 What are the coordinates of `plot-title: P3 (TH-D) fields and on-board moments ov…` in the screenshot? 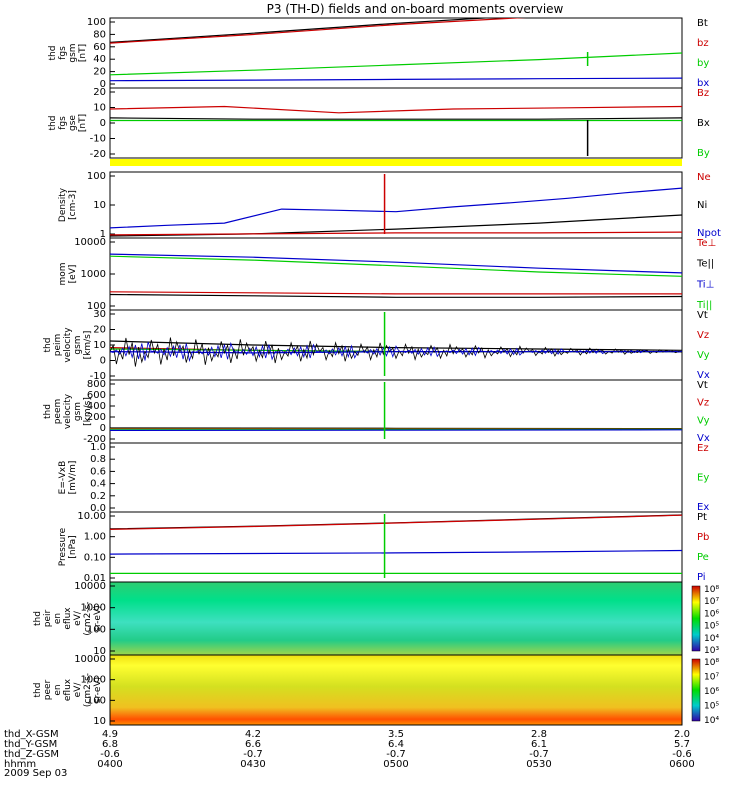 It's located at (415, 9).